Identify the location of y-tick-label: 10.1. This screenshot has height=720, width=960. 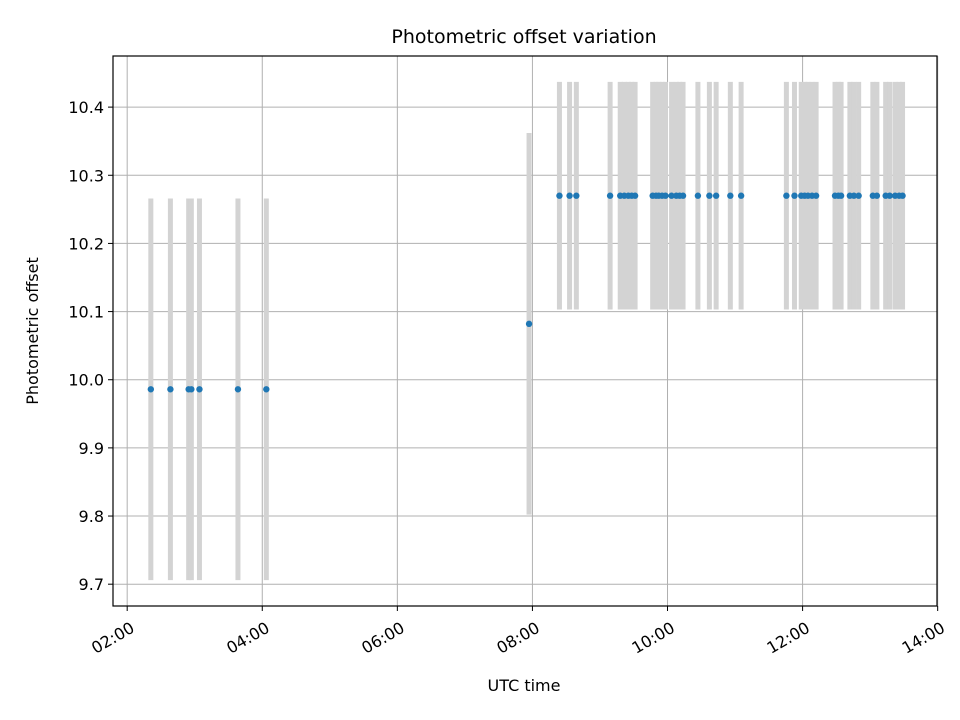
(86, 312).